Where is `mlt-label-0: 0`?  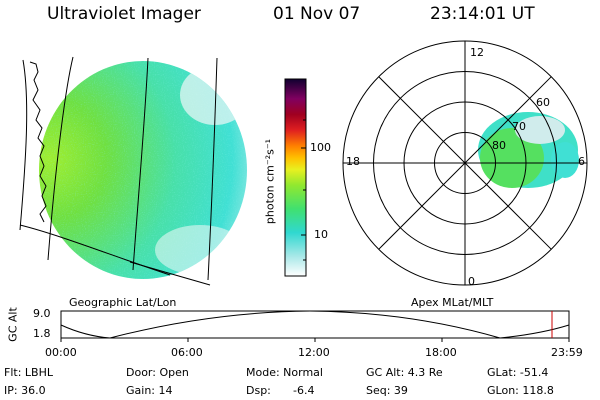
mlt-label-0: 0 is located at coordinates (471, 281).